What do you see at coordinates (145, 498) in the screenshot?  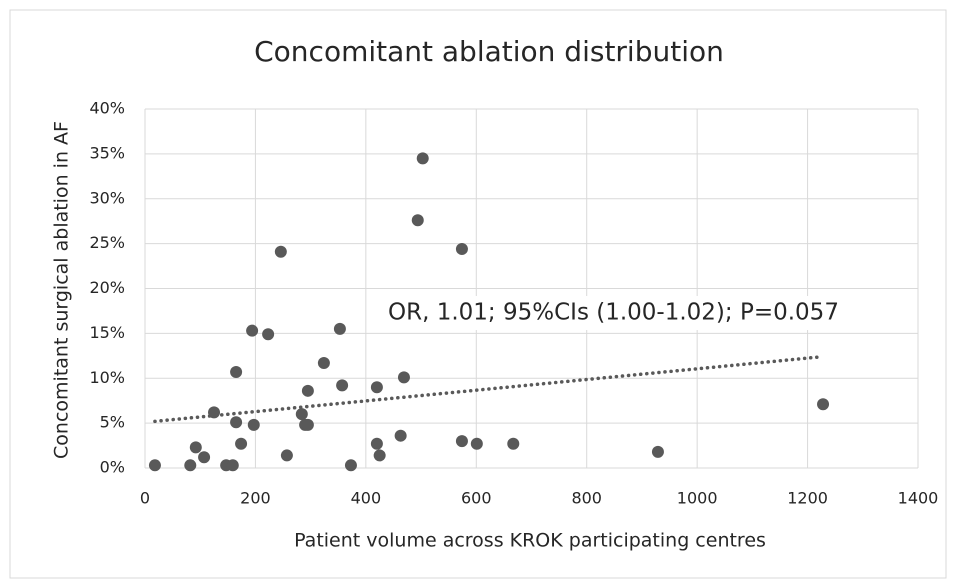 I see `x-tick-label: 0` at bounding box center [145, 498].